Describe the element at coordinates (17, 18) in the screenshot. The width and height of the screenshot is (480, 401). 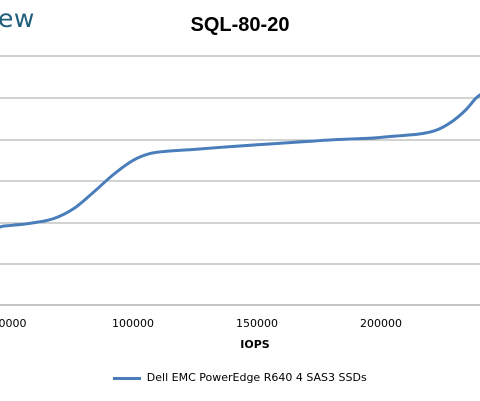
I see `brand-logo-fragment: ew` at that location.